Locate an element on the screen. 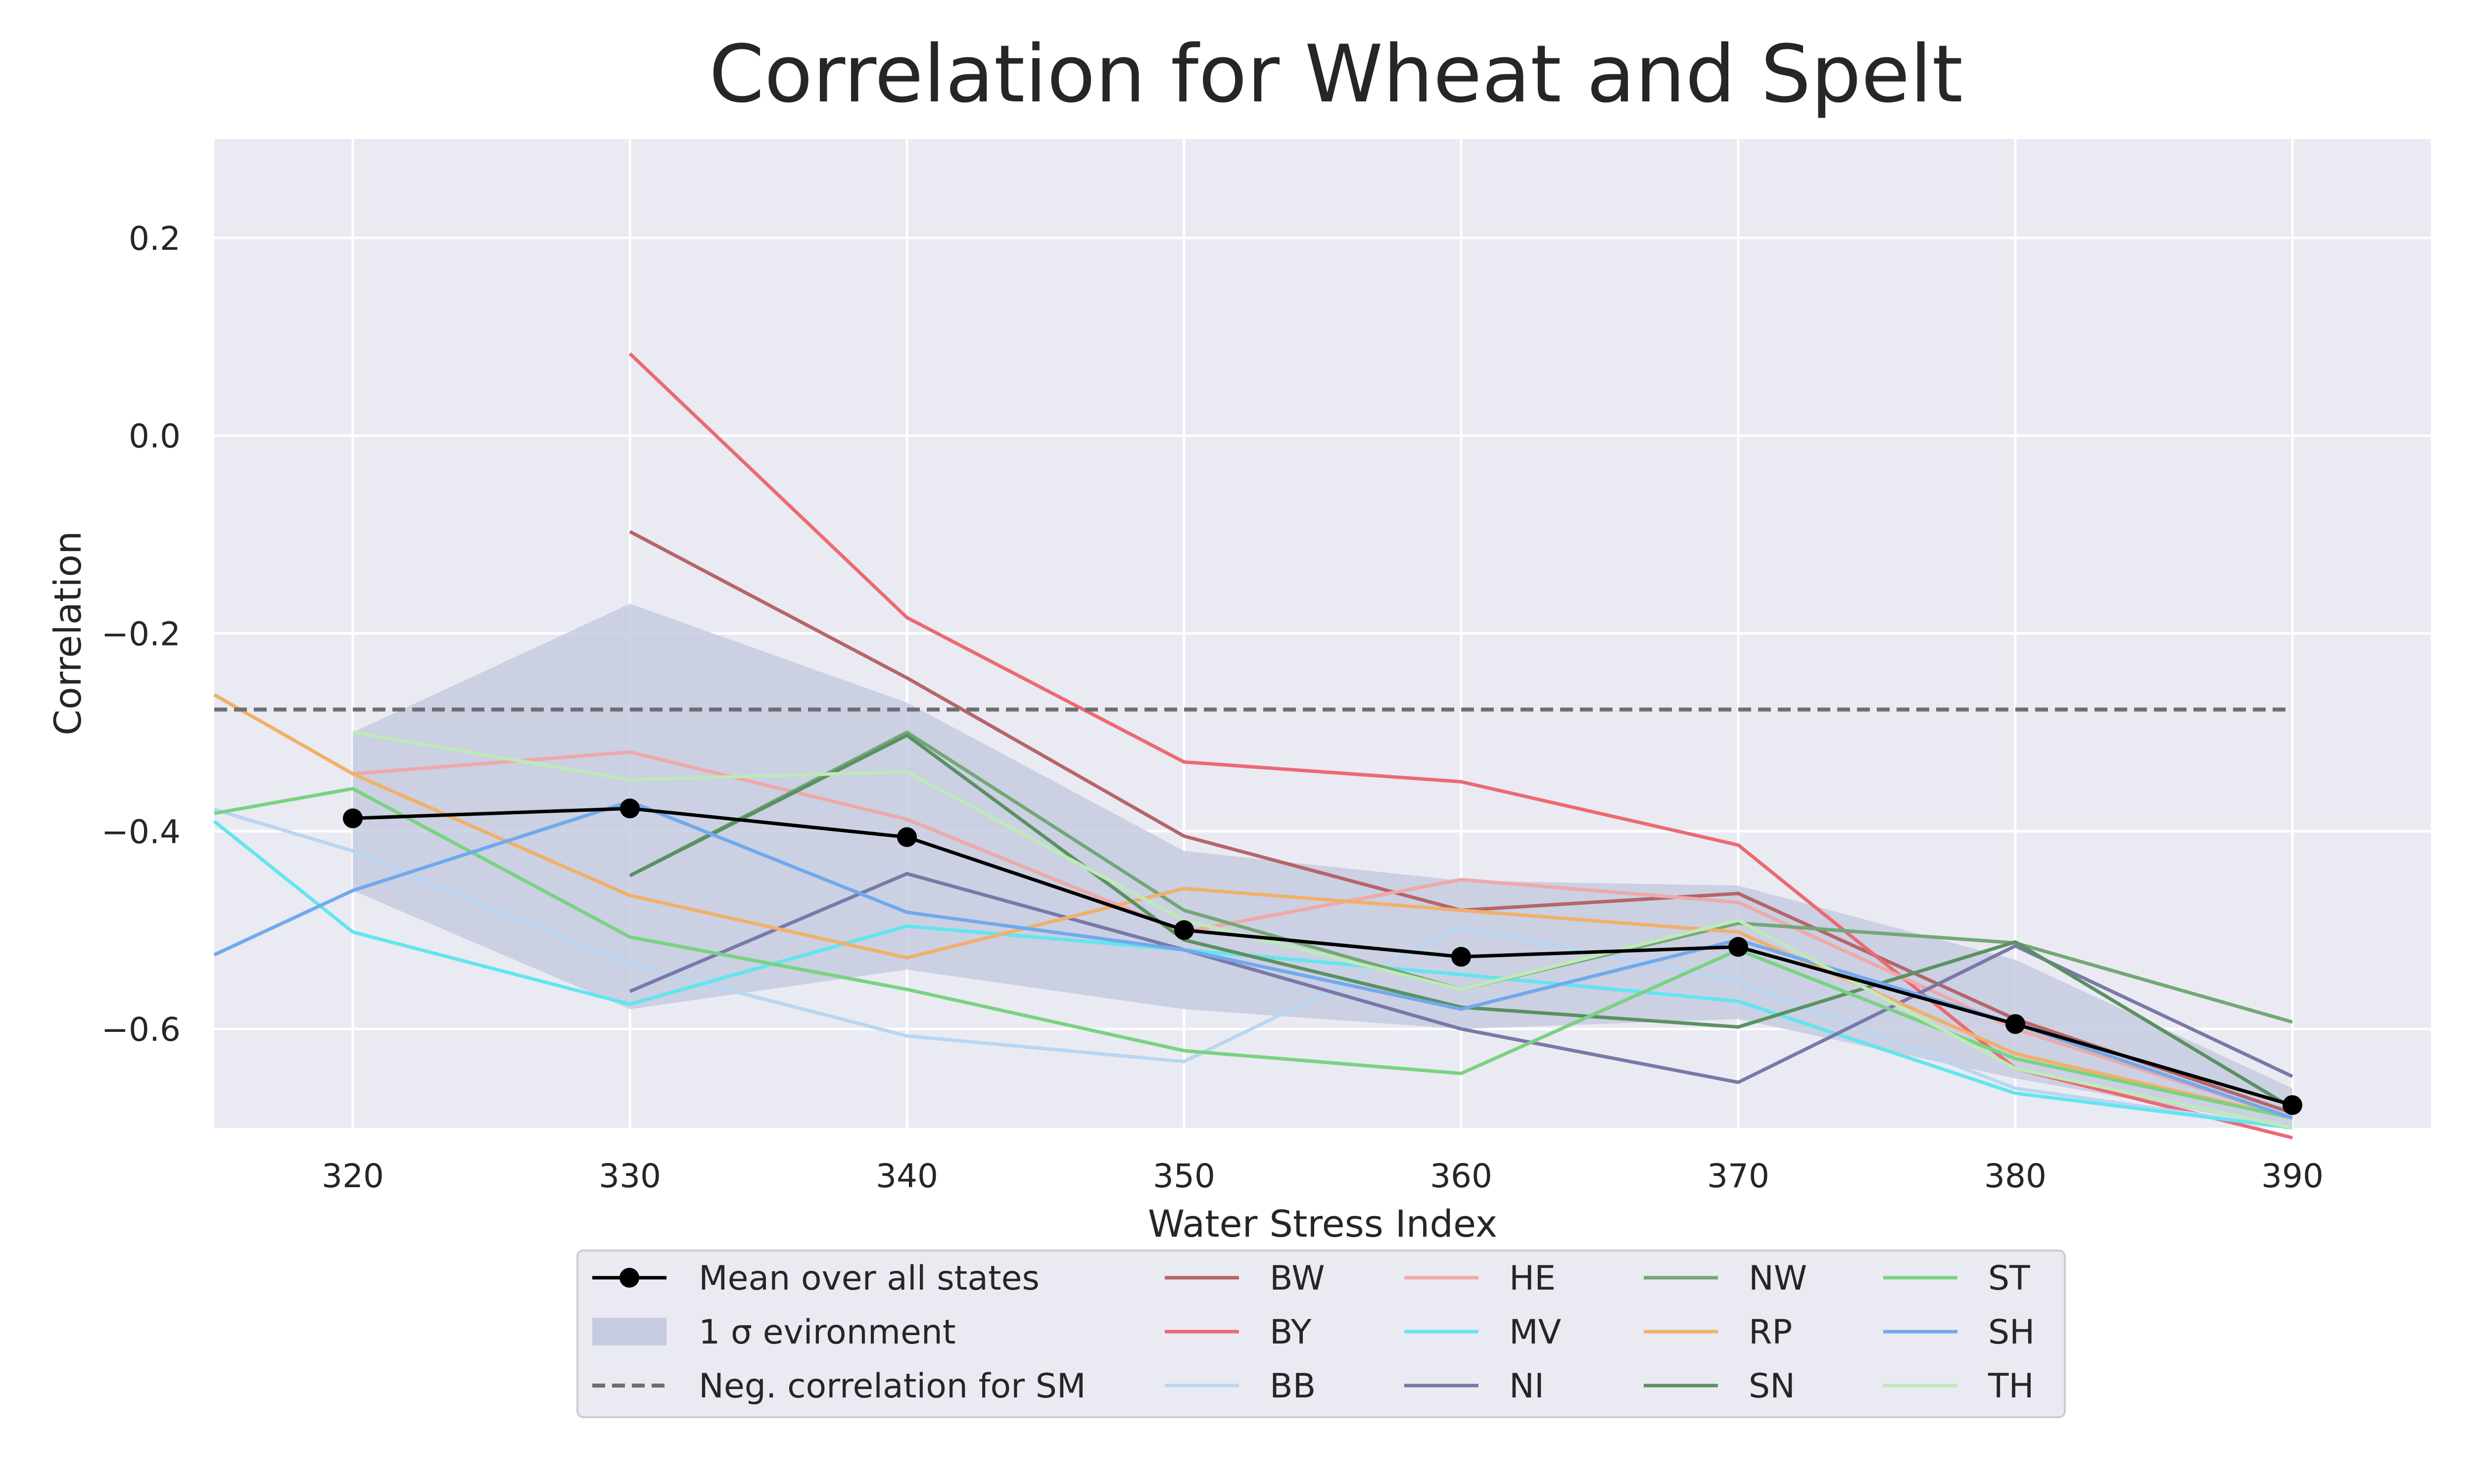 The height and width of the screenshot is (1484, 2474). legend-swatch-band is located at coordinates (629, 1331).